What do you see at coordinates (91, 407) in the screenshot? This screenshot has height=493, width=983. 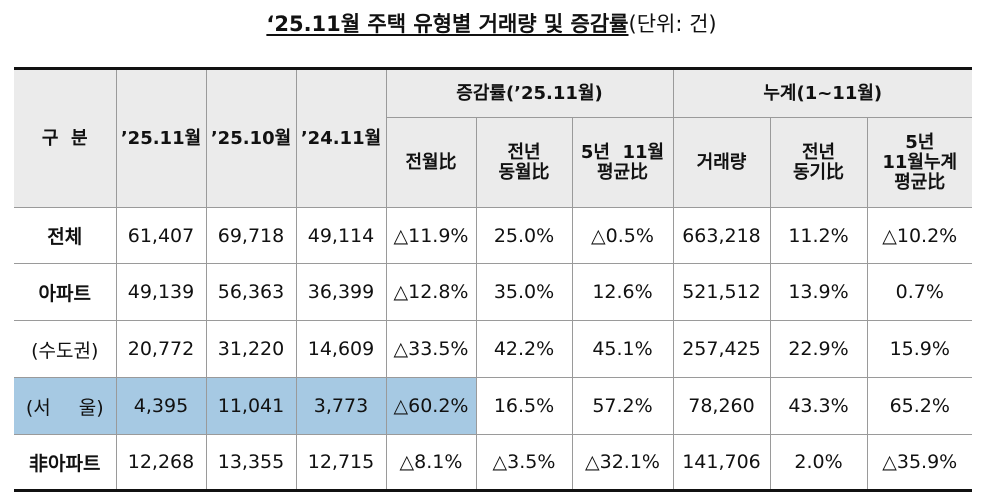 I see `row-label-close: 울)` at bounding box center [91, 407].